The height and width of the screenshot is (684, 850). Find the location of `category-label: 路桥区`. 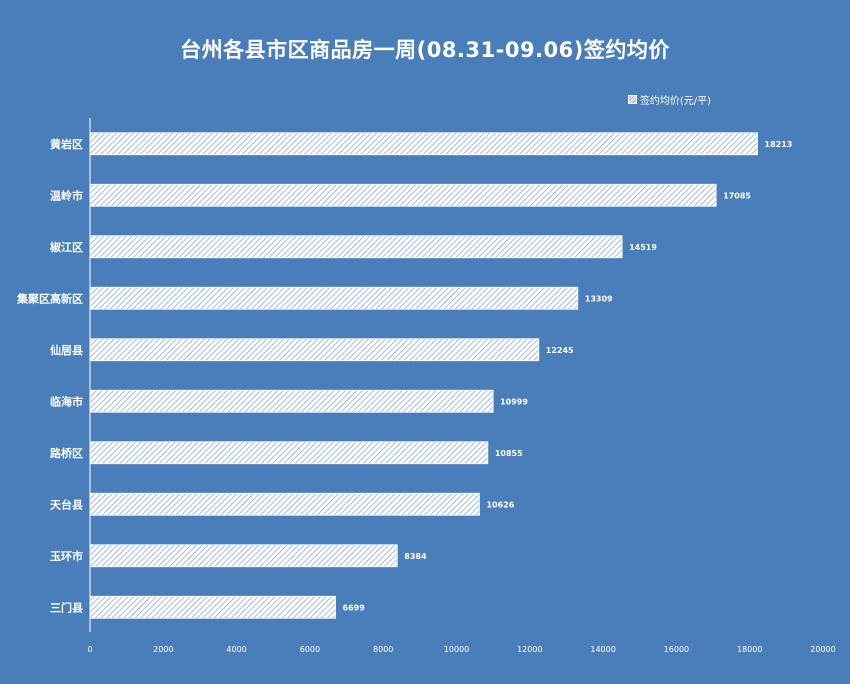

category-label: 路桥区 is located at coordinates (66, 453).